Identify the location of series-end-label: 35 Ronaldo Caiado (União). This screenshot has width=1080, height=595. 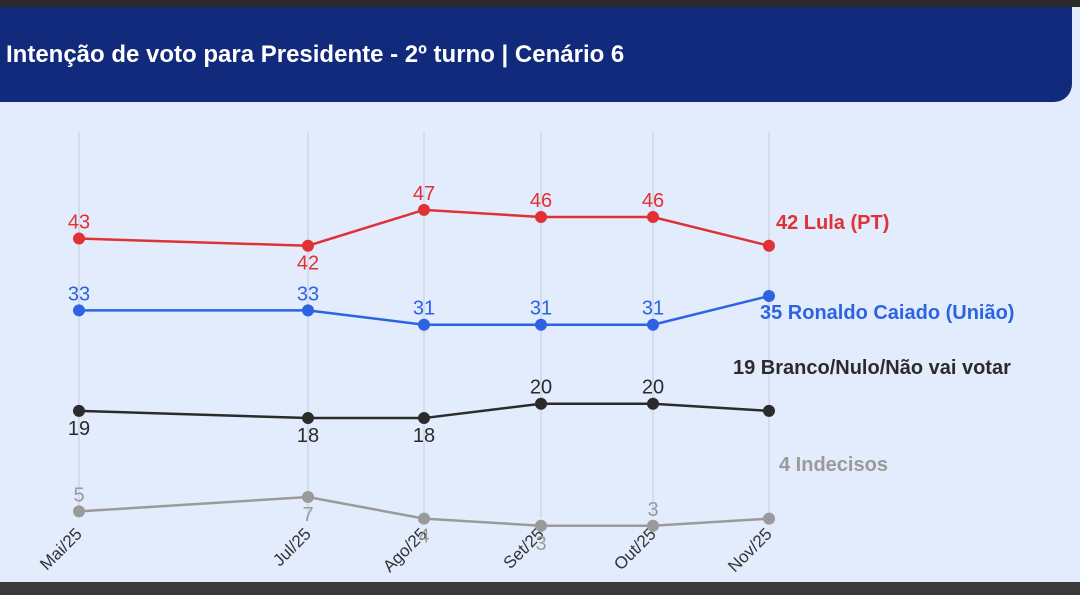
(887, 313).